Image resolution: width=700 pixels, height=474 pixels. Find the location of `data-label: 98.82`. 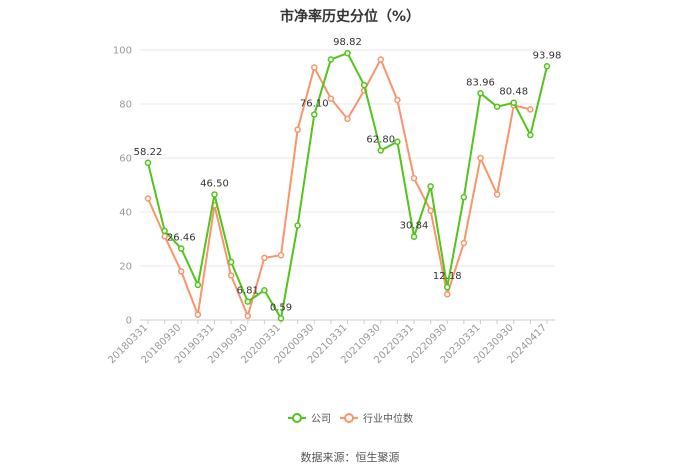

data-label: 98.82 is located at coordinates (347, 42).